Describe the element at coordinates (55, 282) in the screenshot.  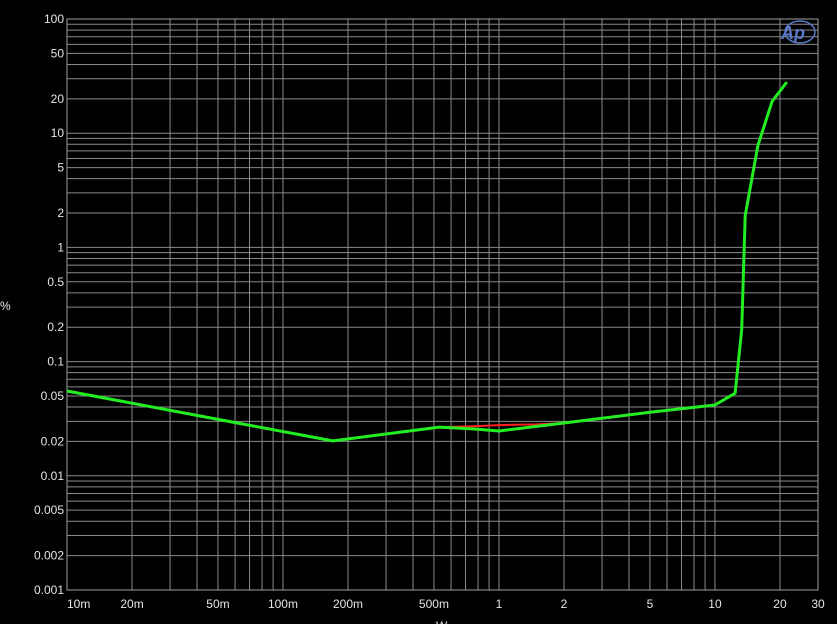
I see `y-tick-label: 0.5` at that location.